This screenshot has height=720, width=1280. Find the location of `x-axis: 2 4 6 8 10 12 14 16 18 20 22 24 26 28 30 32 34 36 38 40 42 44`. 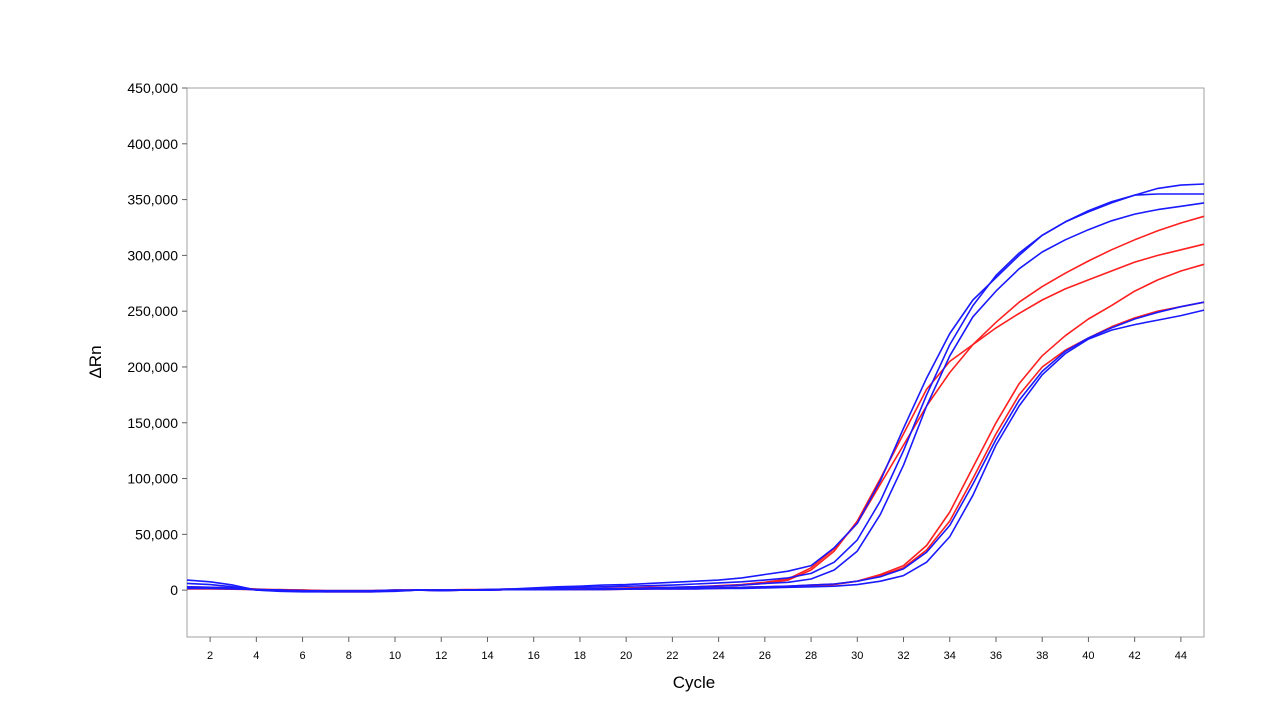

x-axis: 2 4 6 8 10 12 14 16 18 20 22 24 26 28 30 32 34 36 38 40 42 44 is located at coordinates (697, 649).